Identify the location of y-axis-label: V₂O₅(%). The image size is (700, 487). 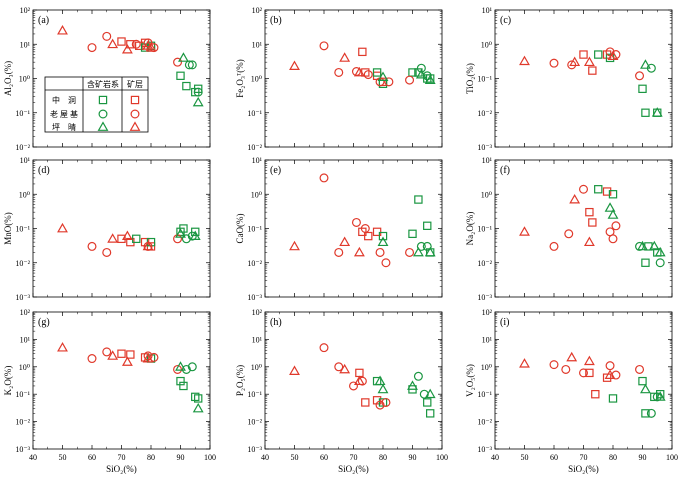
(470, 380).